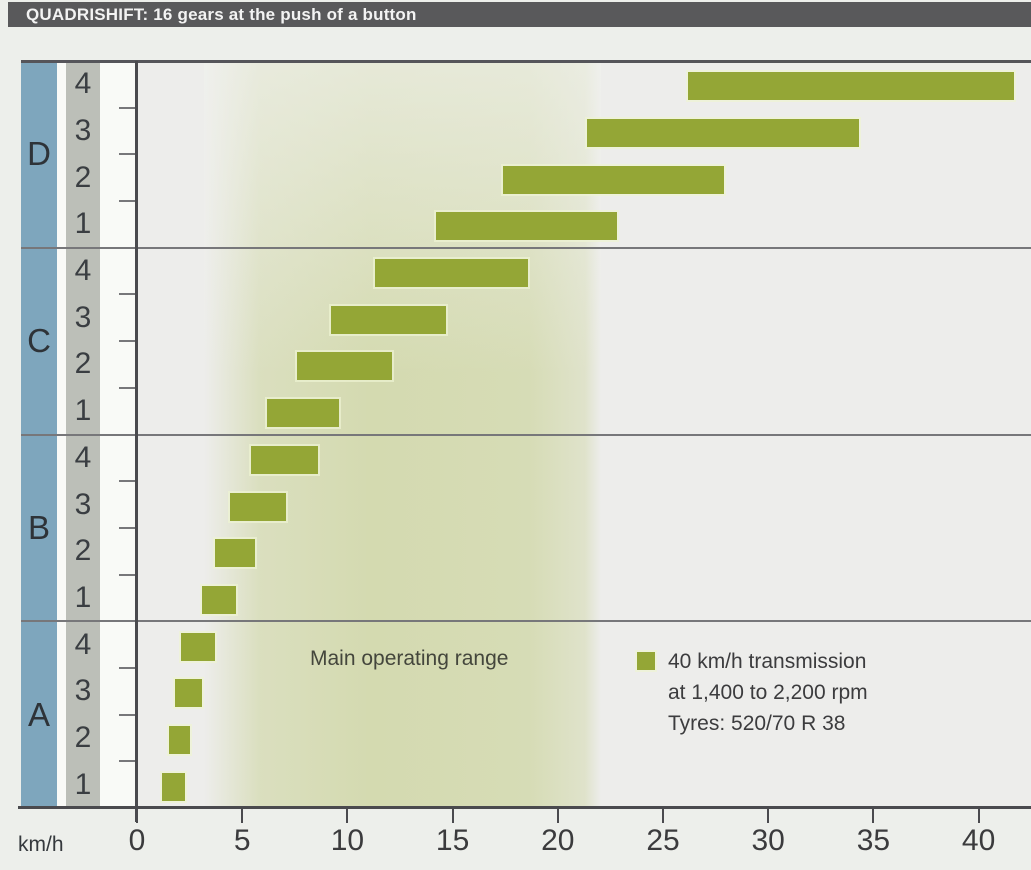  Describe the element at coordinates (558, 840) in the screenshot. I see `x-axis-tick-label: 20` at that location.